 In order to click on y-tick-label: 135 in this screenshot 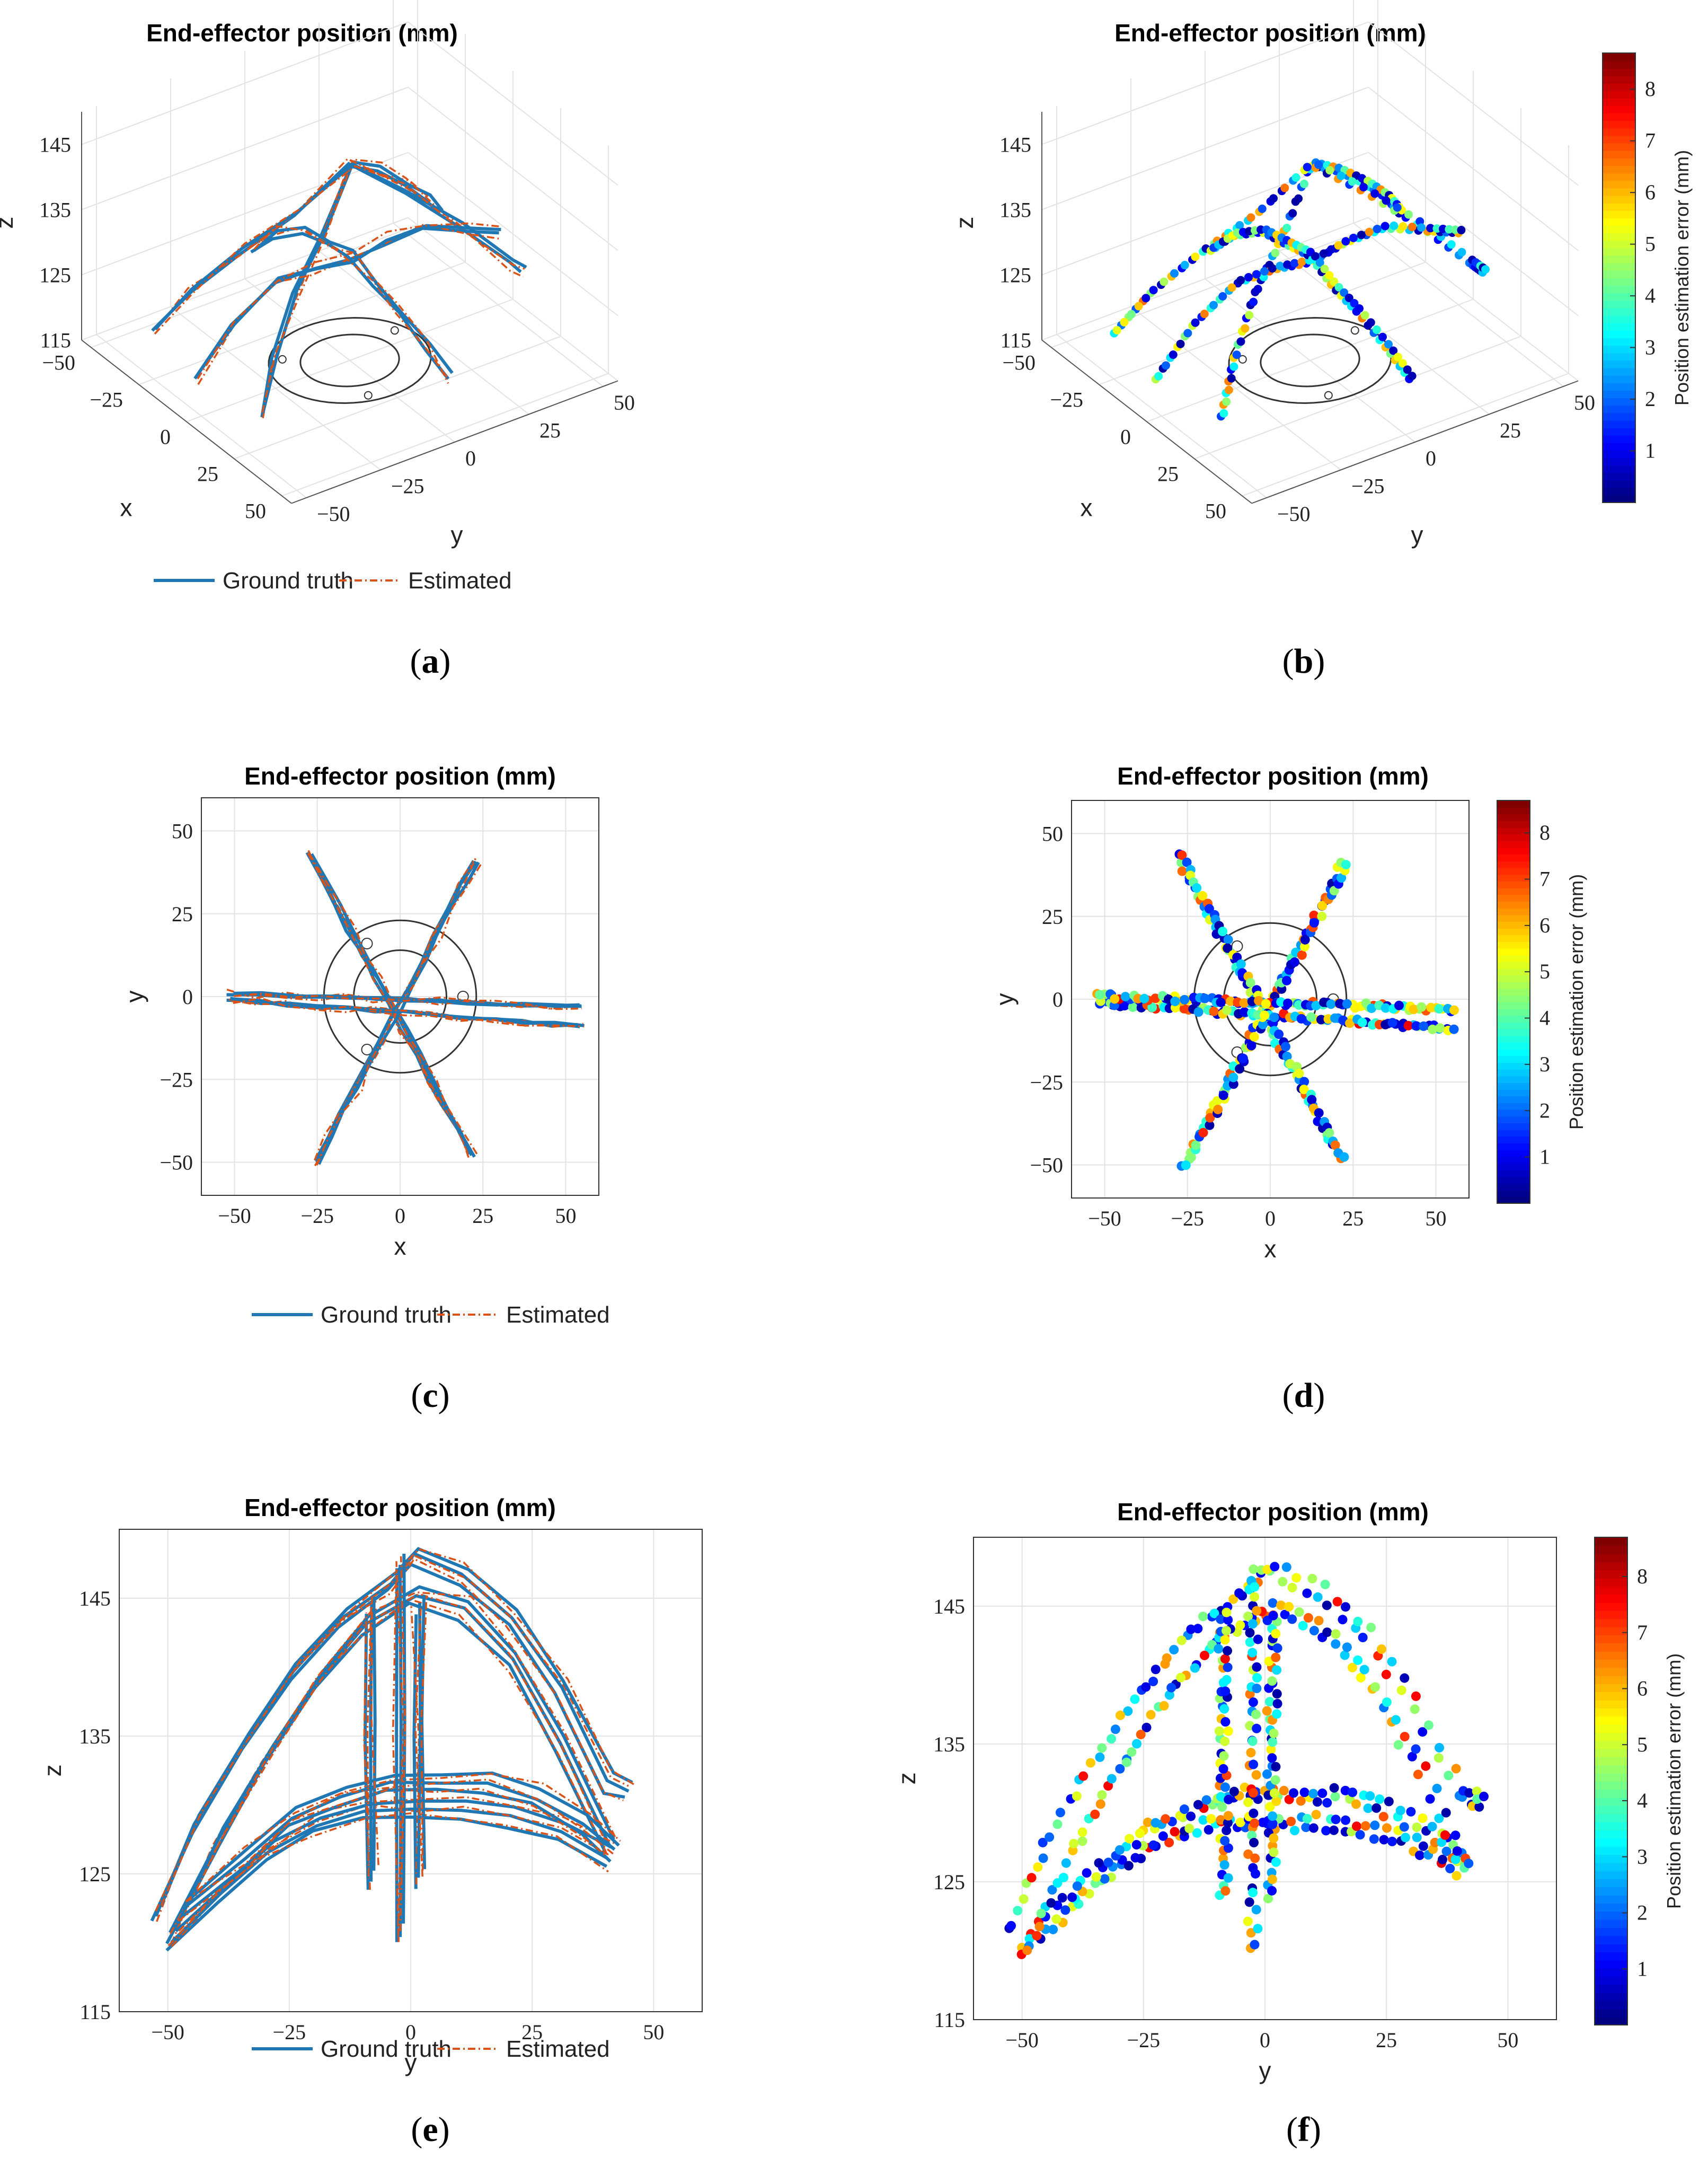, I will do `click(95, 1736)`.